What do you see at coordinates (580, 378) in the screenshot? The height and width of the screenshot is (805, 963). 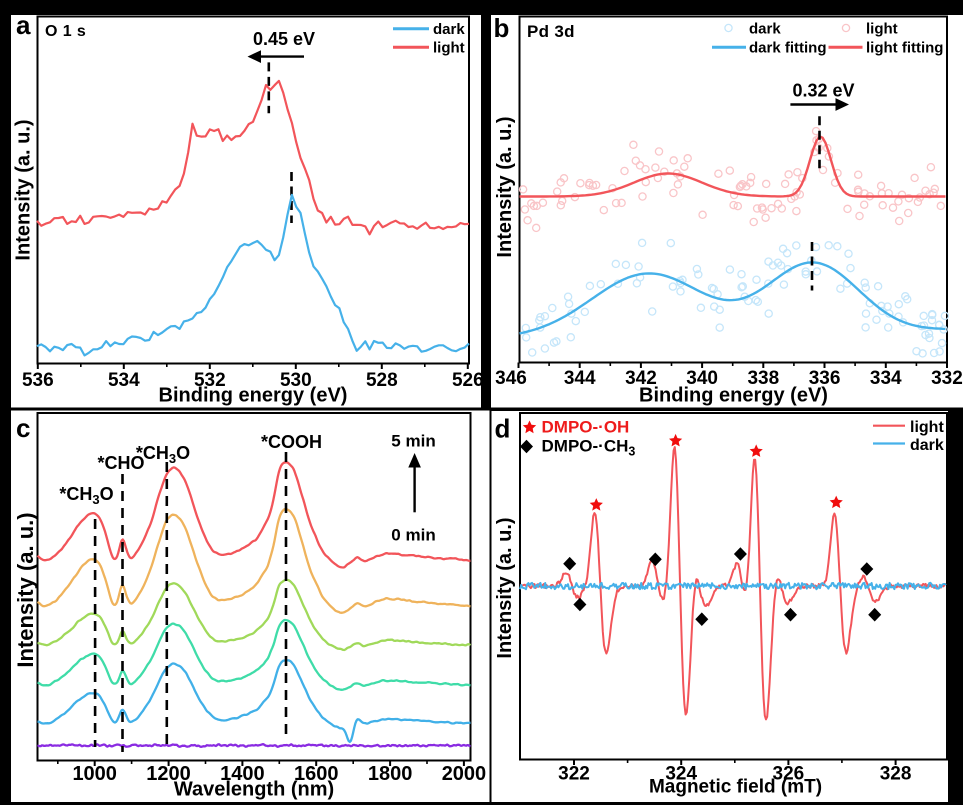 I see `svg-text: 344` at bounding box center [580, 378].